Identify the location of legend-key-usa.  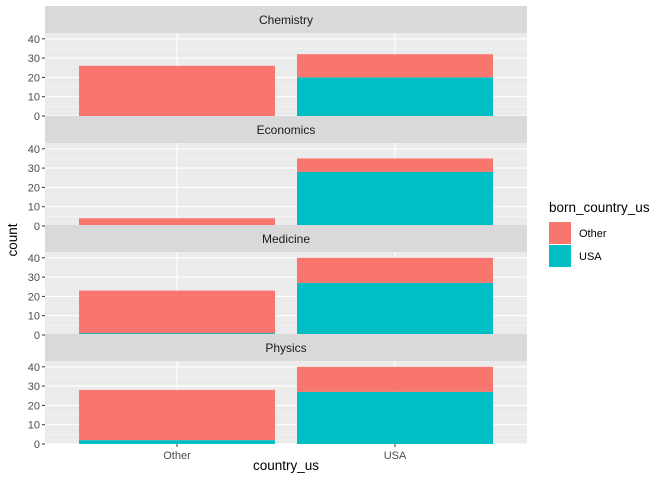
(560, 256).